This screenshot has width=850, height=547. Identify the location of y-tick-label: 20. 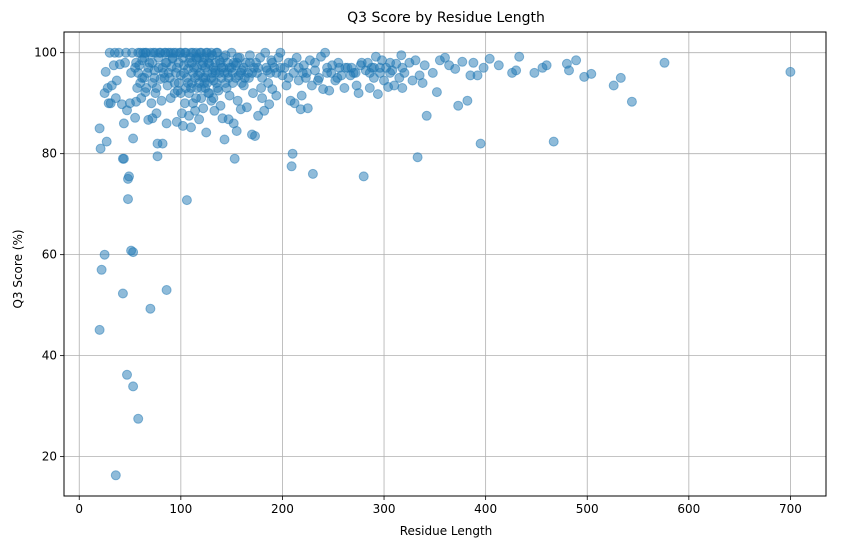
(49, 457).